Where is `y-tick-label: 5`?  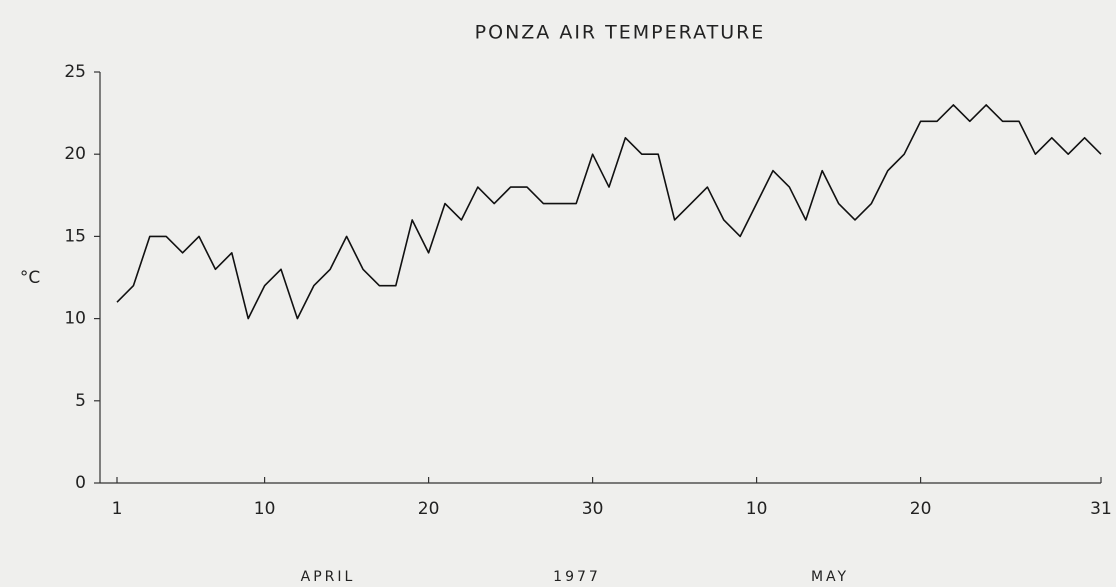 y-tick-label: 5 is located at coordinates (80, 401).